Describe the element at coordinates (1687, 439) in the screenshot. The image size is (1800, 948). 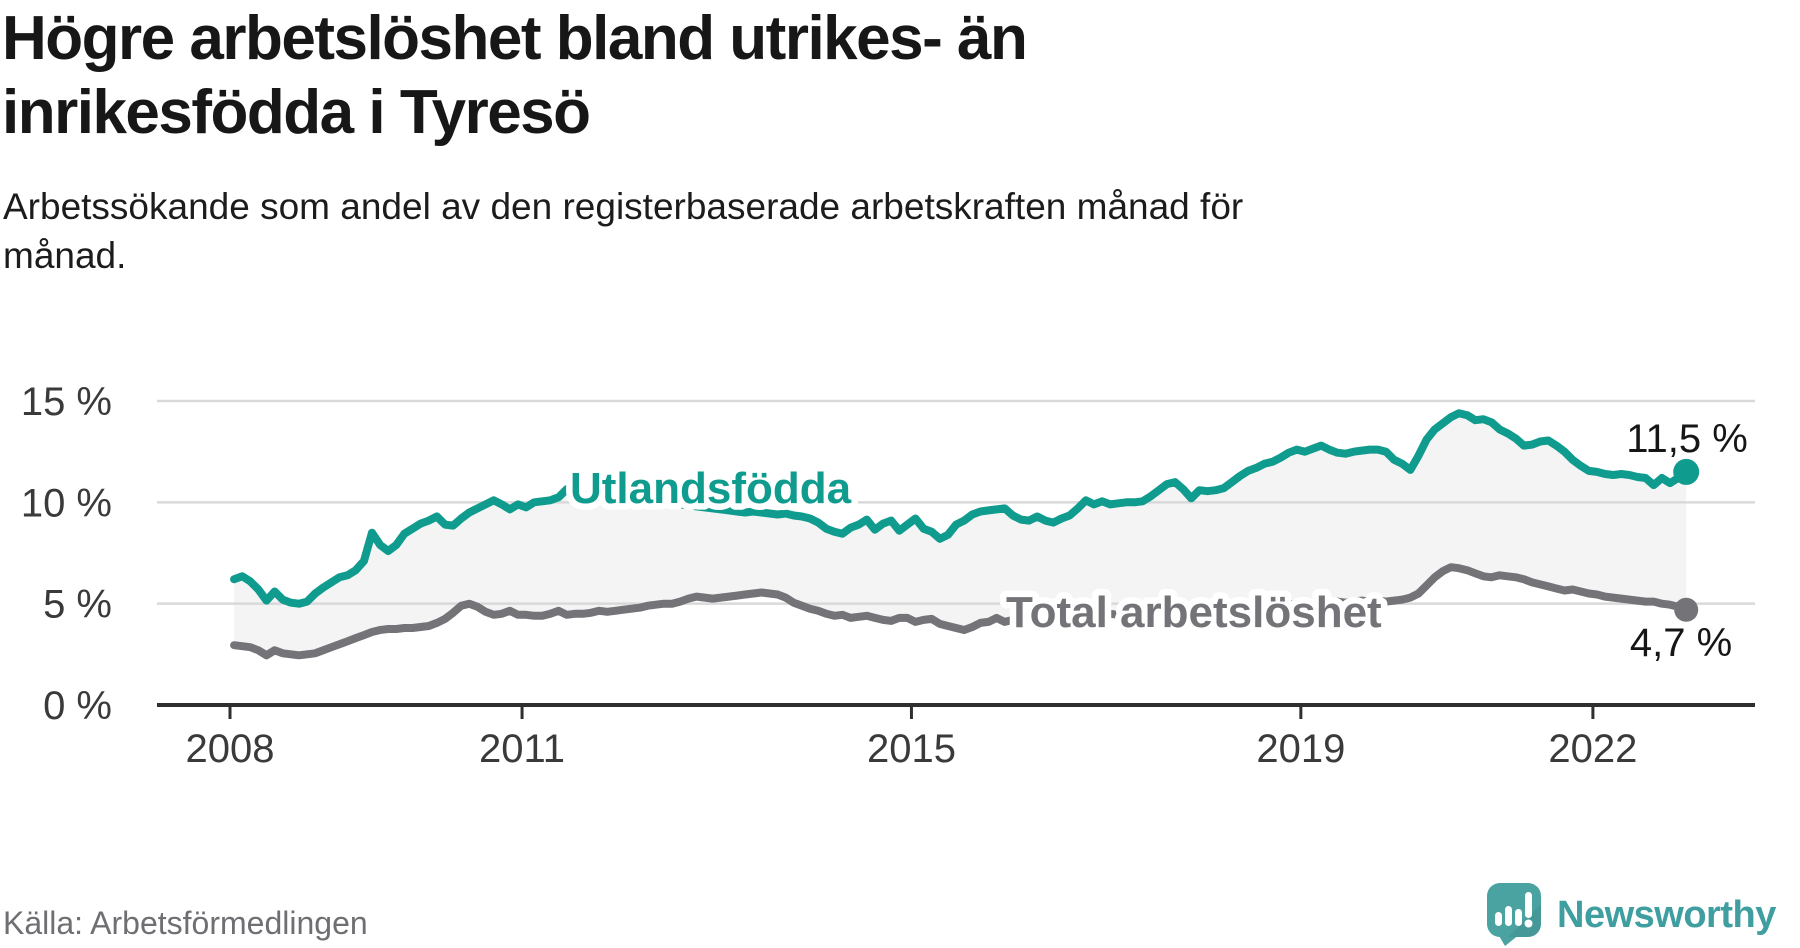
I see `end-value-label-0: 11,5 %` at that location.